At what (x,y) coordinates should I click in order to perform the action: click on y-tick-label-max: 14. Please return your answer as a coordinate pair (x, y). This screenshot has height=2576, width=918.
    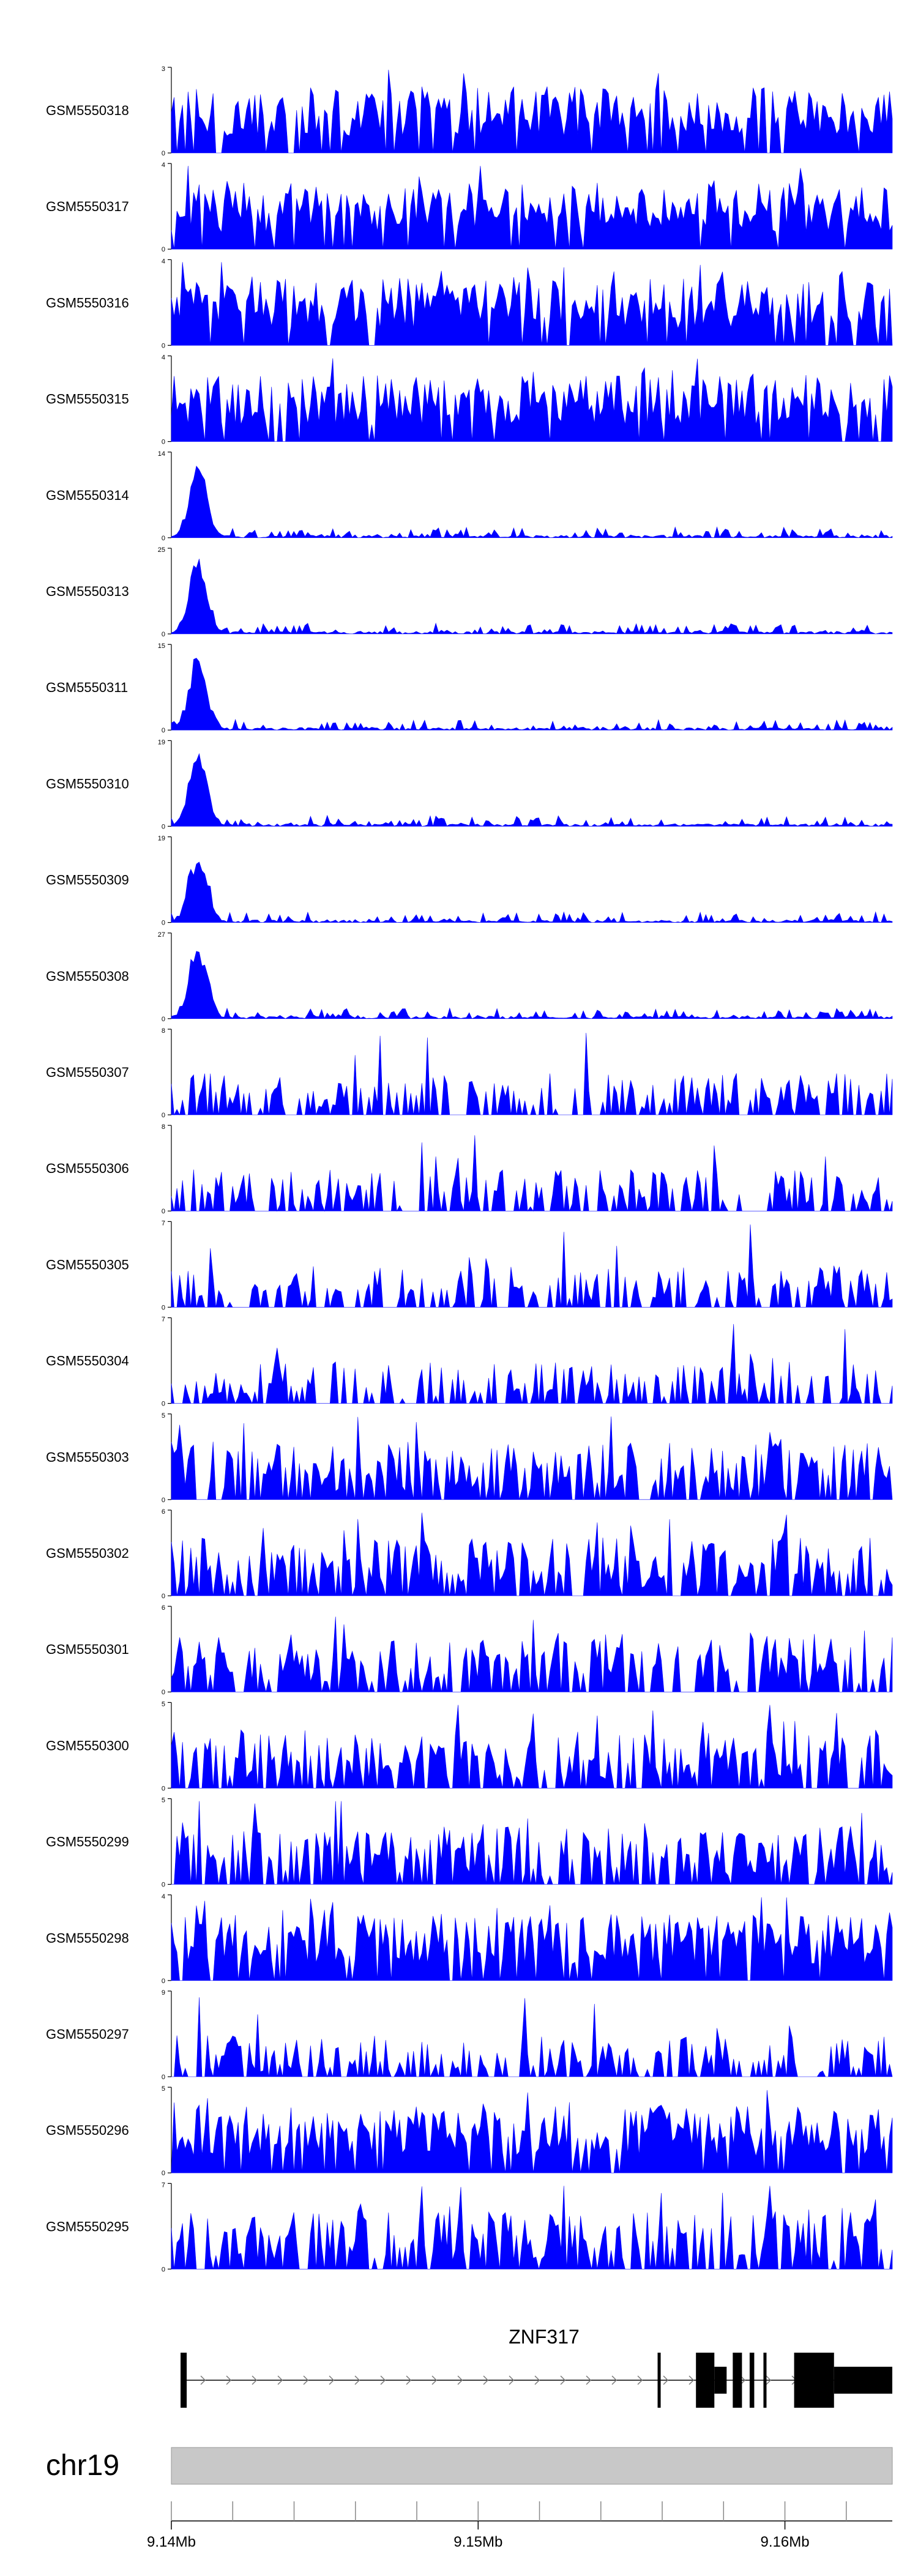
    Looking at the image, I should click on (161, 454).